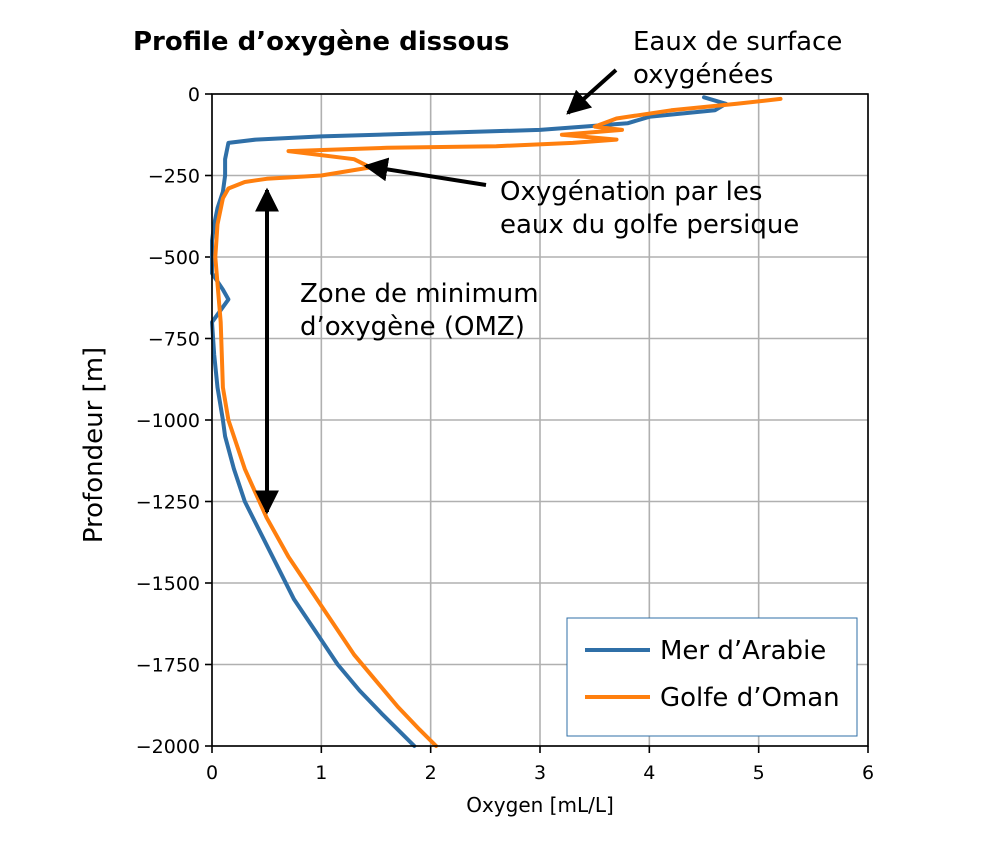  I want to click on y-tick-label: −250, so click(174, 177).